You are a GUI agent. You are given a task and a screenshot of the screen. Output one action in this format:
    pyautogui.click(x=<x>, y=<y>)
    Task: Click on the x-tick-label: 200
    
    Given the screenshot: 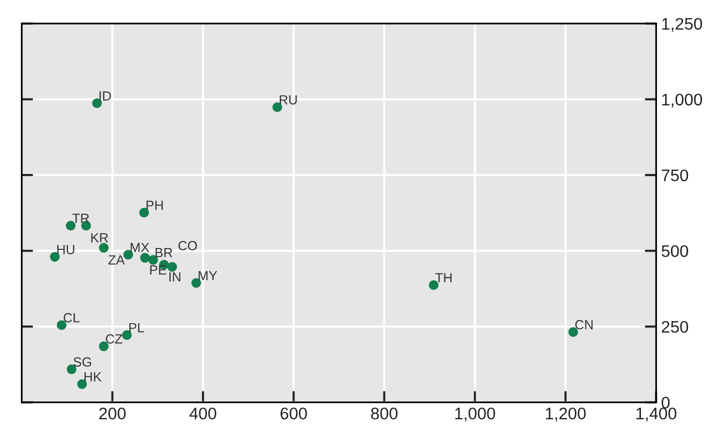 What is the action you would take?
    pyautogui.click(x=112, y=414)
    